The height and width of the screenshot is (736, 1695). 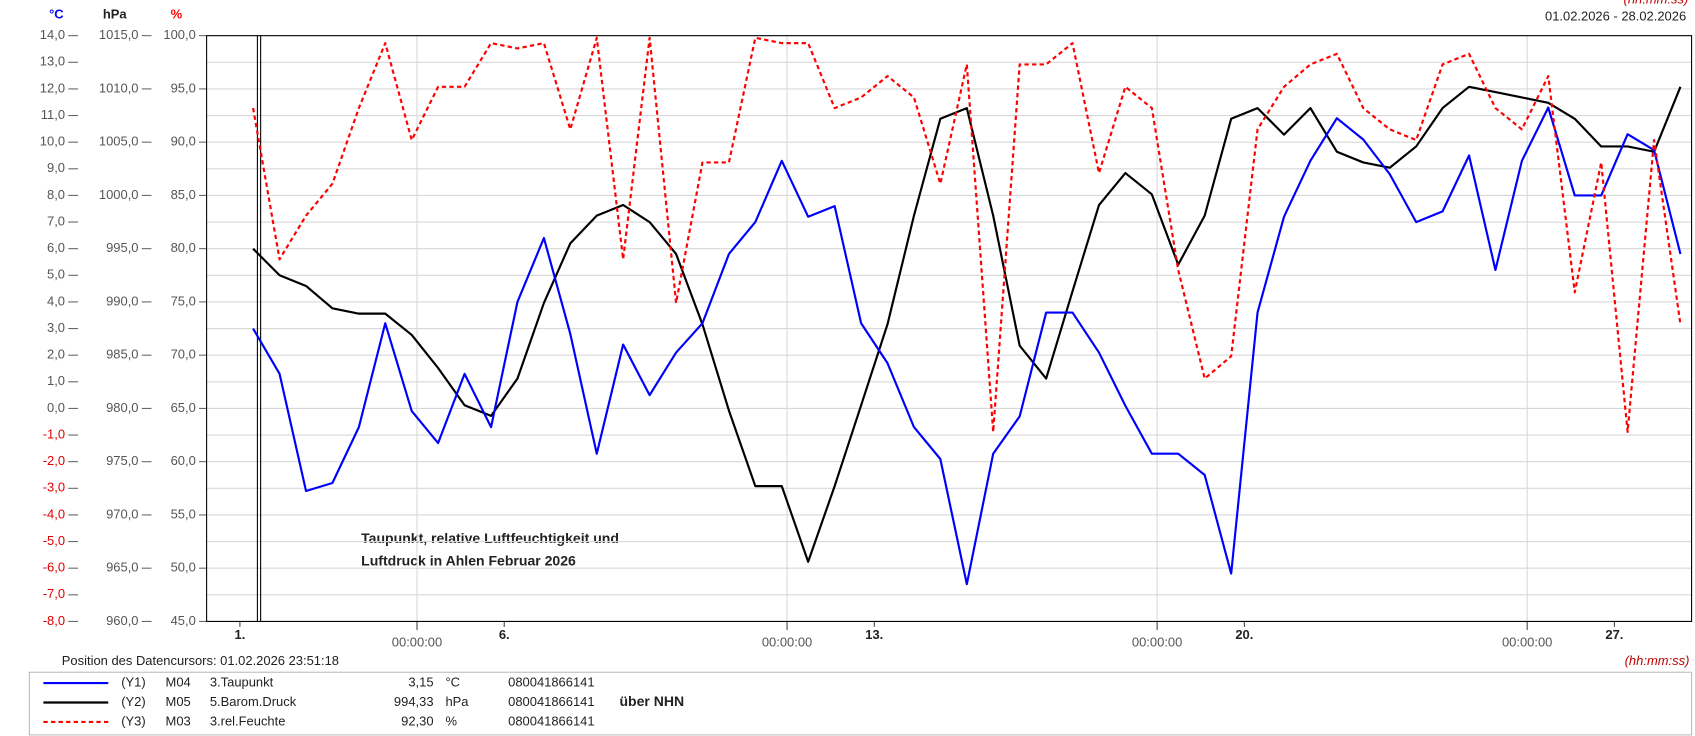 What do you see at coordinates (178, 681) in the screenshot?
I see `legend-channel: M04` at bounding box center [178, 681].